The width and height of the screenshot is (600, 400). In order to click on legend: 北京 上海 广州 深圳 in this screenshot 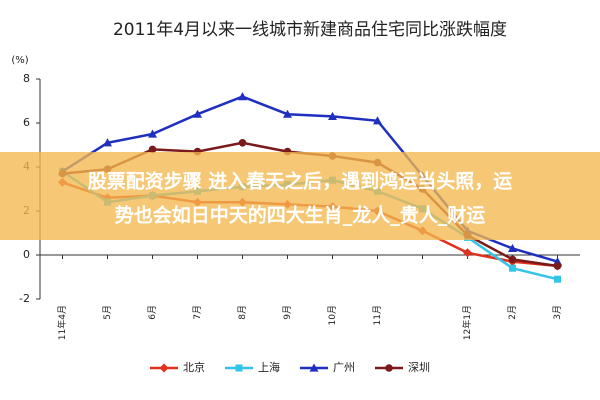, I will do `click(290, 367)`.